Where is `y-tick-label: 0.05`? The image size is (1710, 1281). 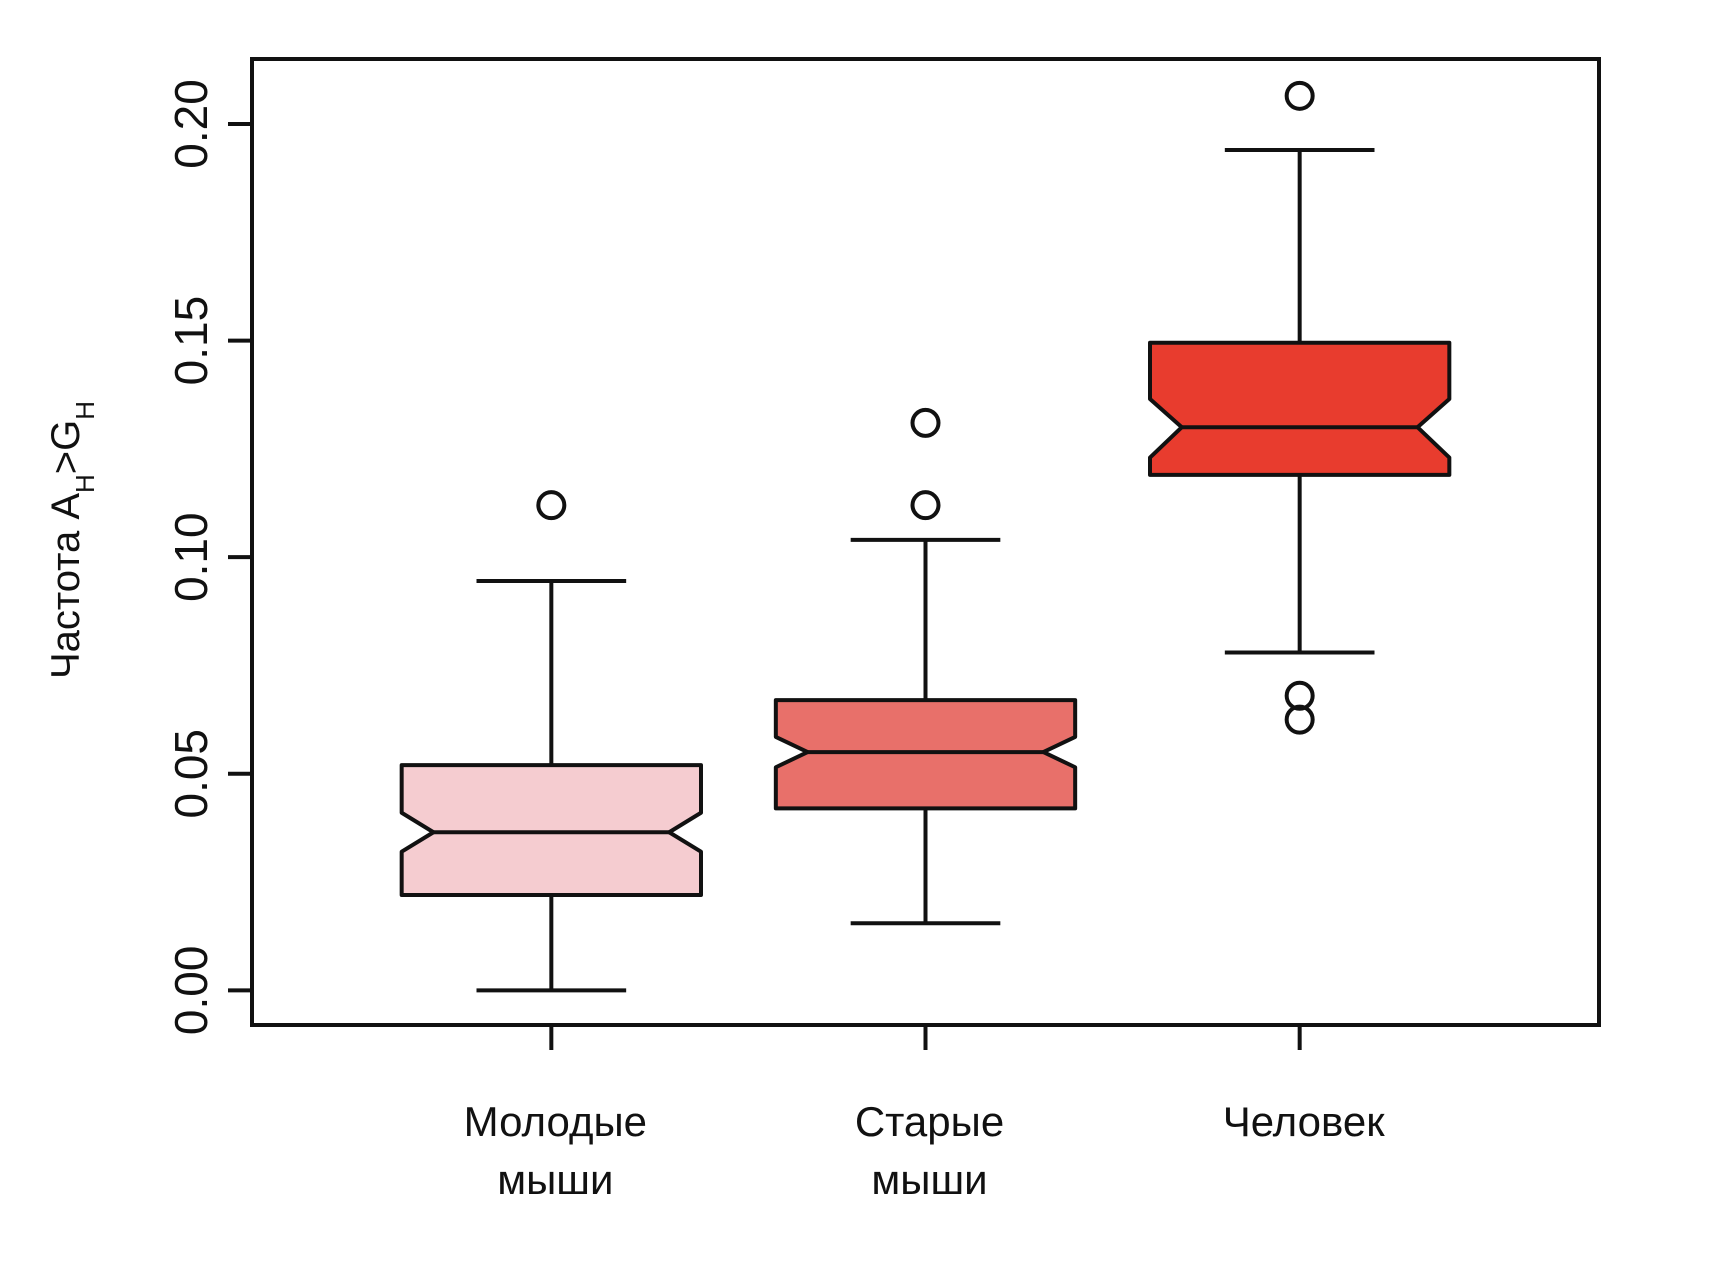
y-tick-label: 0.05 is located at coordinates (191, 774).